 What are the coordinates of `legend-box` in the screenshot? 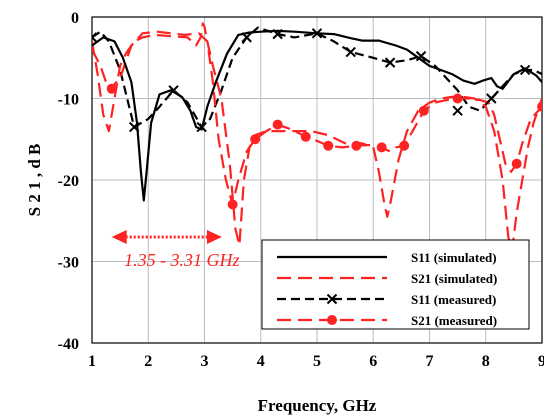 It's located at (395, 284).